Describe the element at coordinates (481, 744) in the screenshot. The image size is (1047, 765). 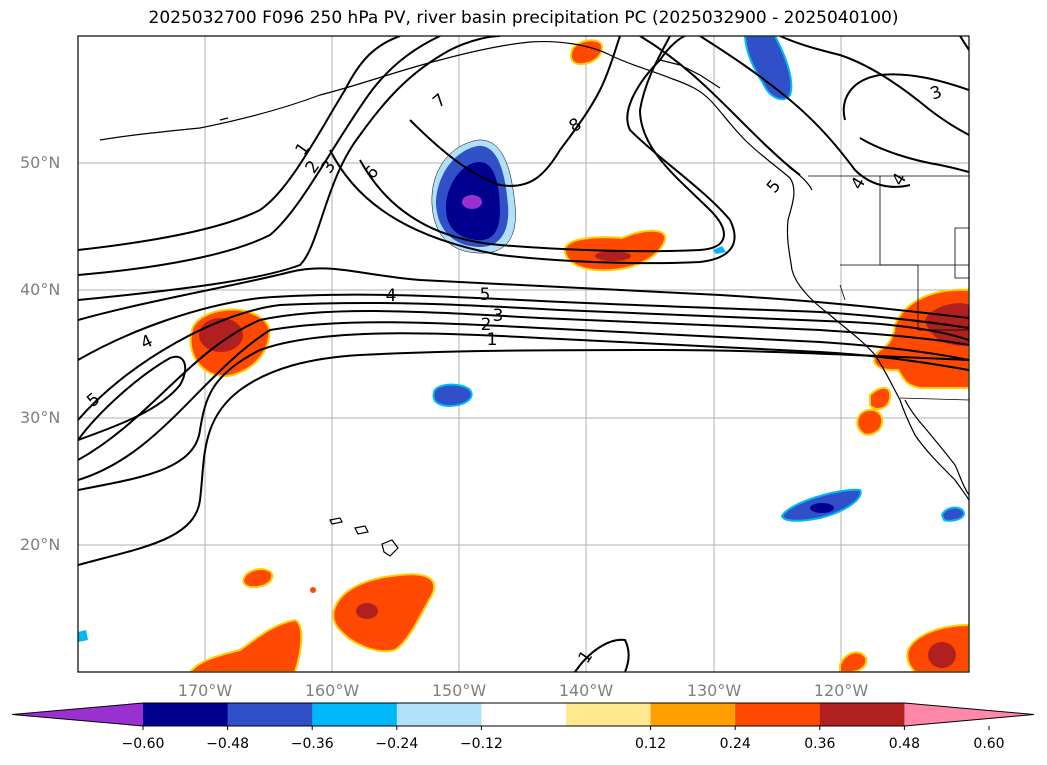
I see `colorbar-tick-label: −0.12` at that location.